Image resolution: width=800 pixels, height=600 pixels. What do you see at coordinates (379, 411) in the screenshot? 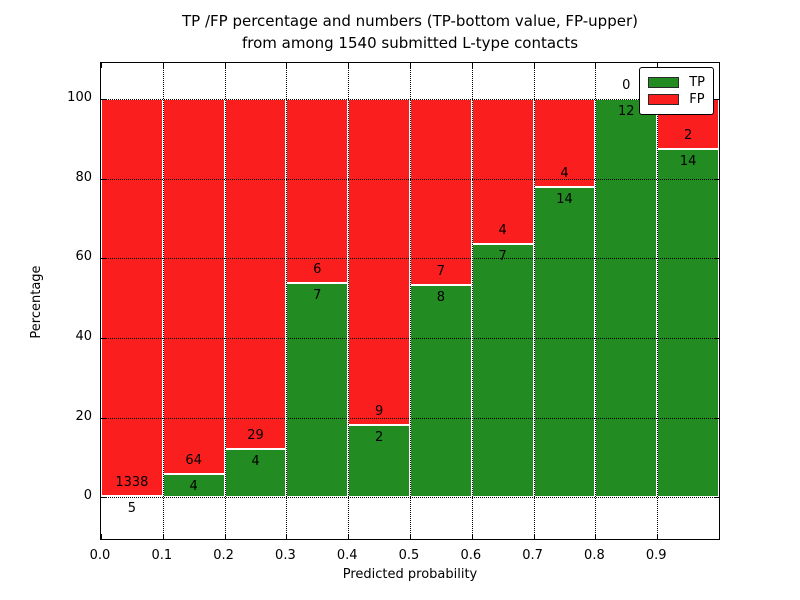
I see `bar-label-fp-0.4-0.5: 9` at bounding box center [379, 411].